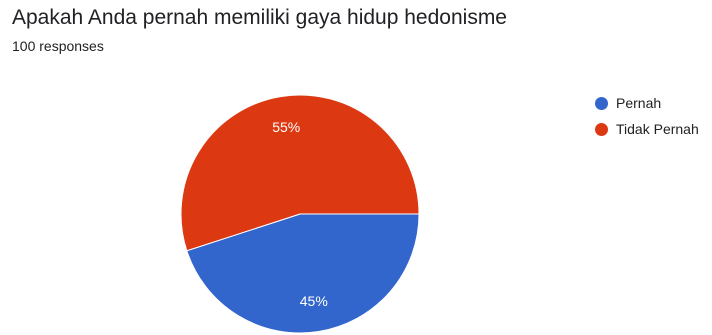  Describe the element at coordinates (314, 301) in the screenshot. I see `pie-label-pernah: 45%` at that location.